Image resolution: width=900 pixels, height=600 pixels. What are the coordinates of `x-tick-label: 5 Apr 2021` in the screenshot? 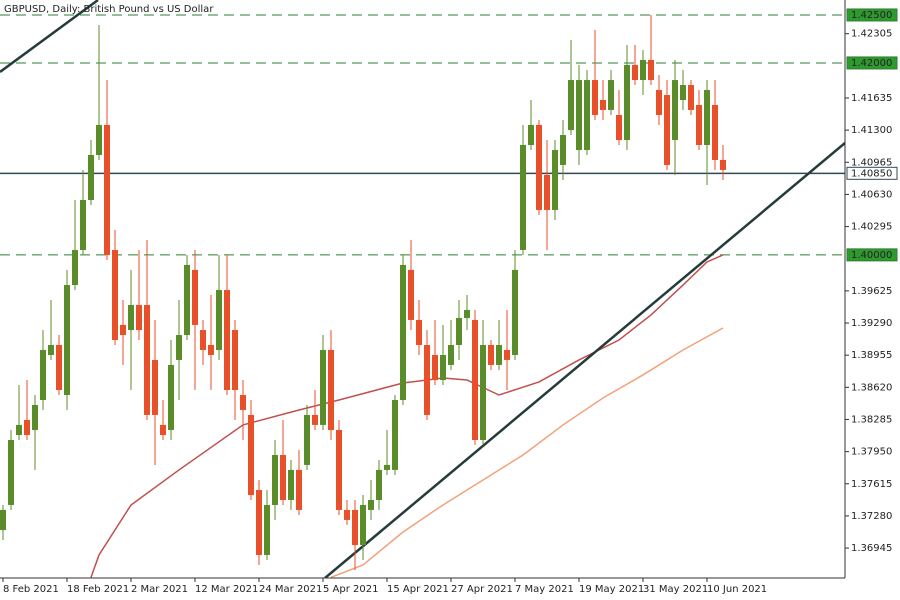 It's located at (350, 589).